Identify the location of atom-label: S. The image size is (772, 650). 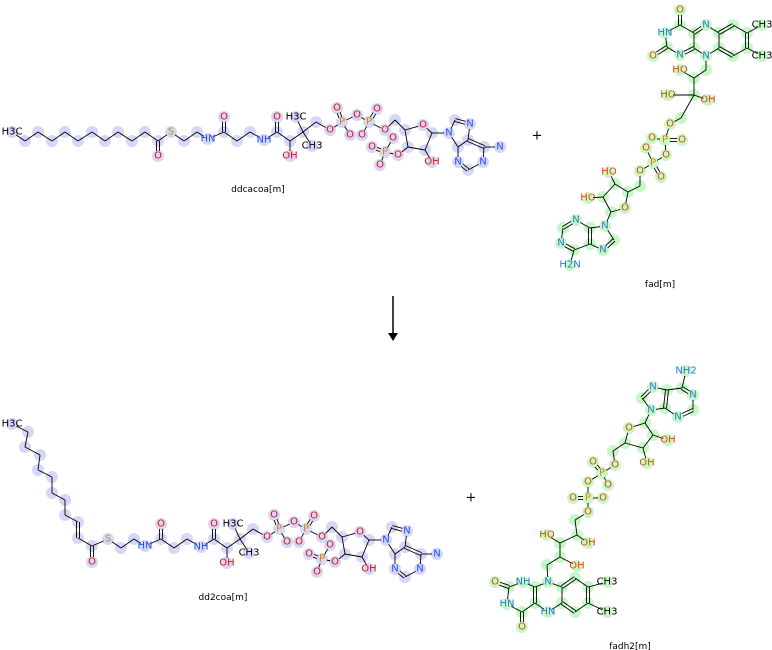
(171, 132).